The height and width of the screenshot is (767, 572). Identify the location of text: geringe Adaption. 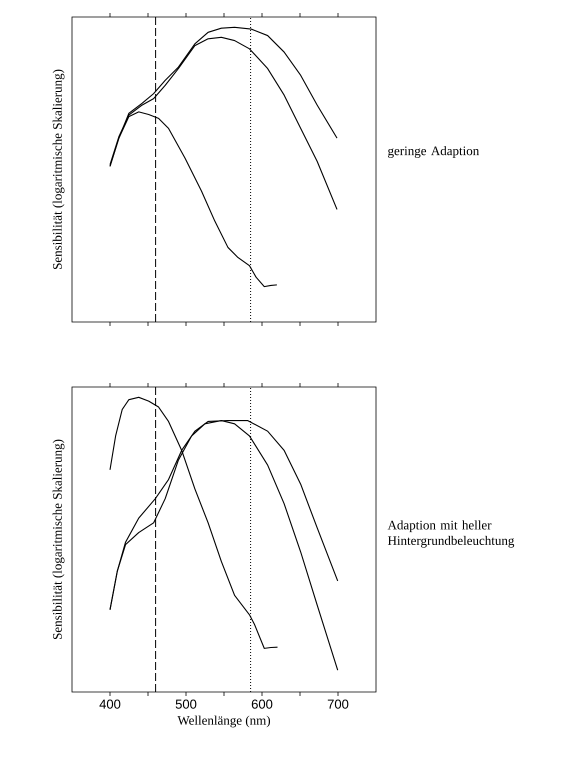
(434, 152).